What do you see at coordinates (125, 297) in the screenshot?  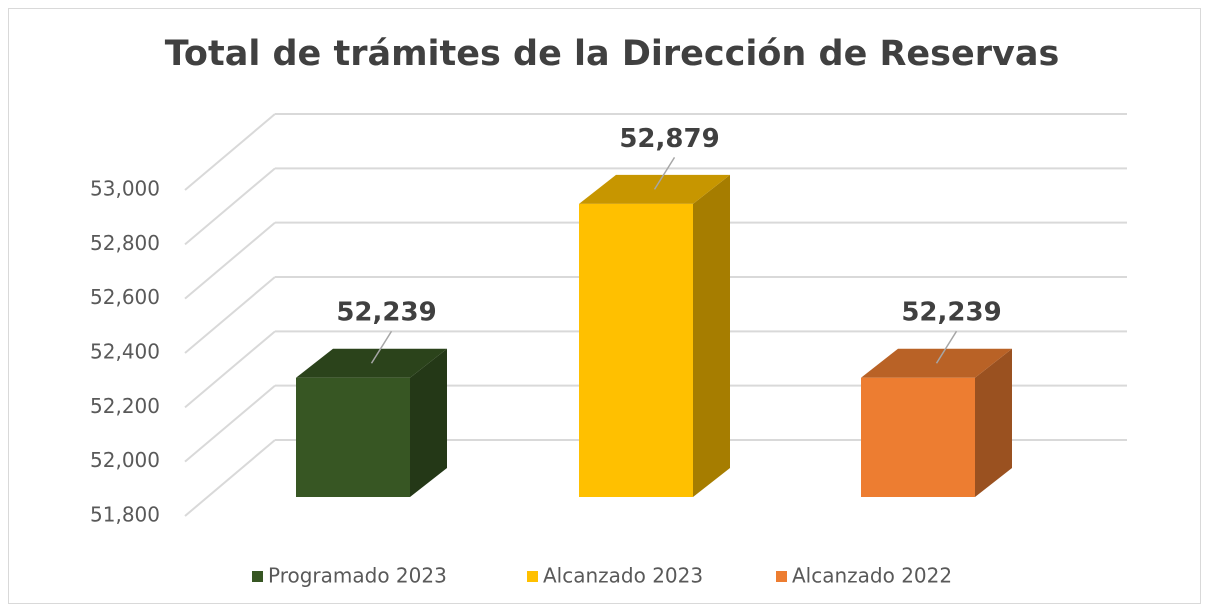 I see `y-tick-label: 52,600` at bounding box center [125, 297].